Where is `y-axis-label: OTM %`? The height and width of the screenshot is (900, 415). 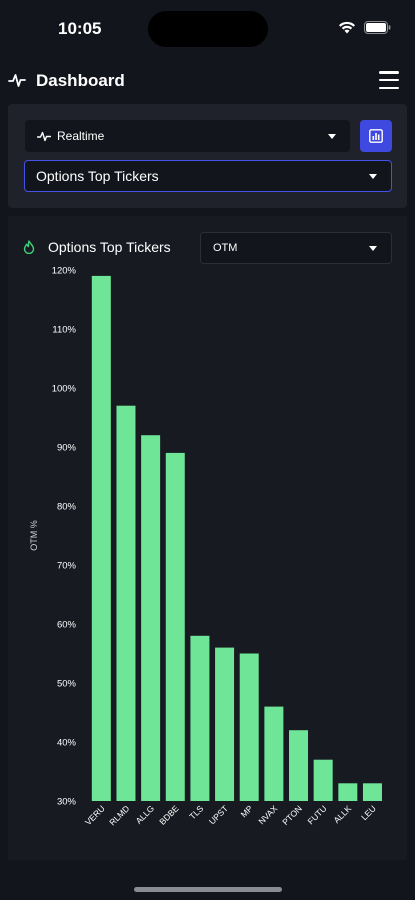 y-axis-label: OTM % is located at coordinates (34, 535).